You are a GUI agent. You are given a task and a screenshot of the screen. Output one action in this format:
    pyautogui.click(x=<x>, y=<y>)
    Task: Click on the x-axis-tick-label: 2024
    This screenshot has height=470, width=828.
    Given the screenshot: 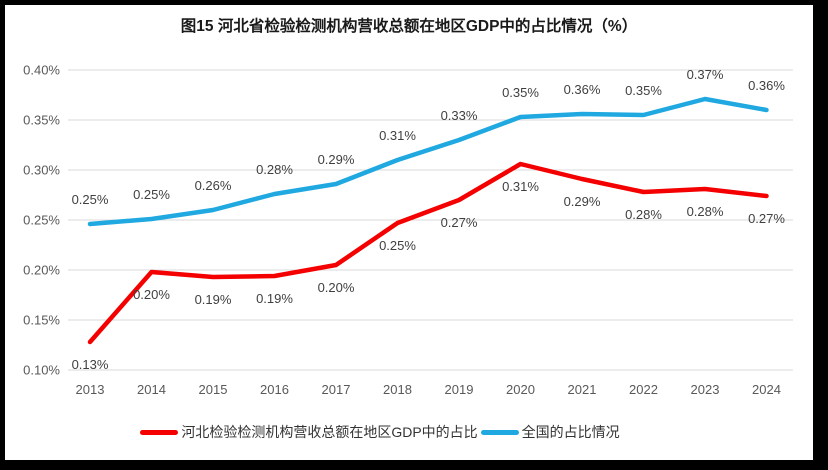 What is the action you would take?
    pyautogui.click(x=766, y=389)
    